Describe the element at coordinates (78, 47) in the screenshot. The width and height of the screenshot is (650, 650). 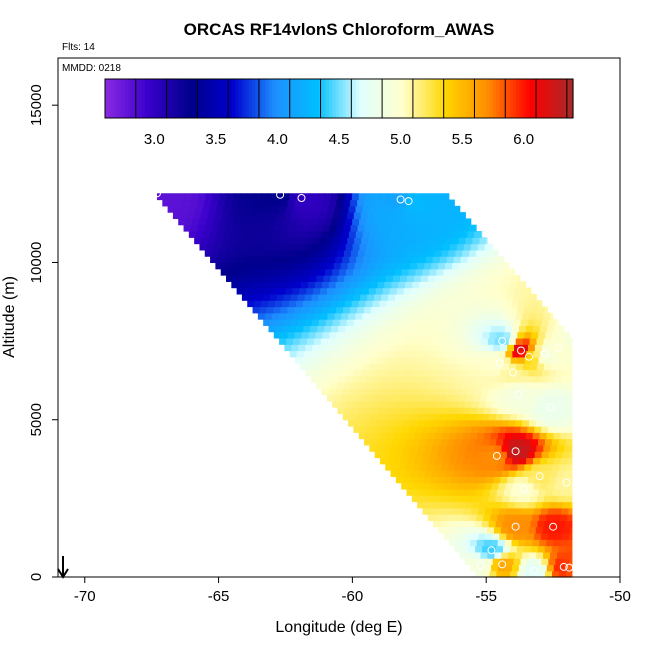
I see `flights-note: Flts: 14` at that location.